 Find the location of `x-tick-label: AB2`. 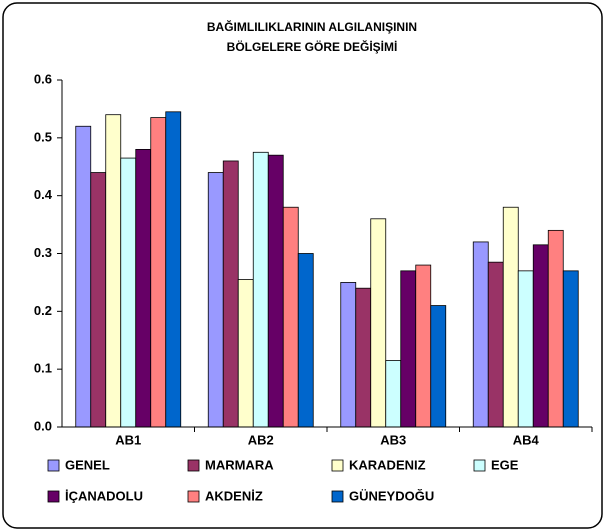

x-tick-label: AB2 is located at coordinates (261, 439).